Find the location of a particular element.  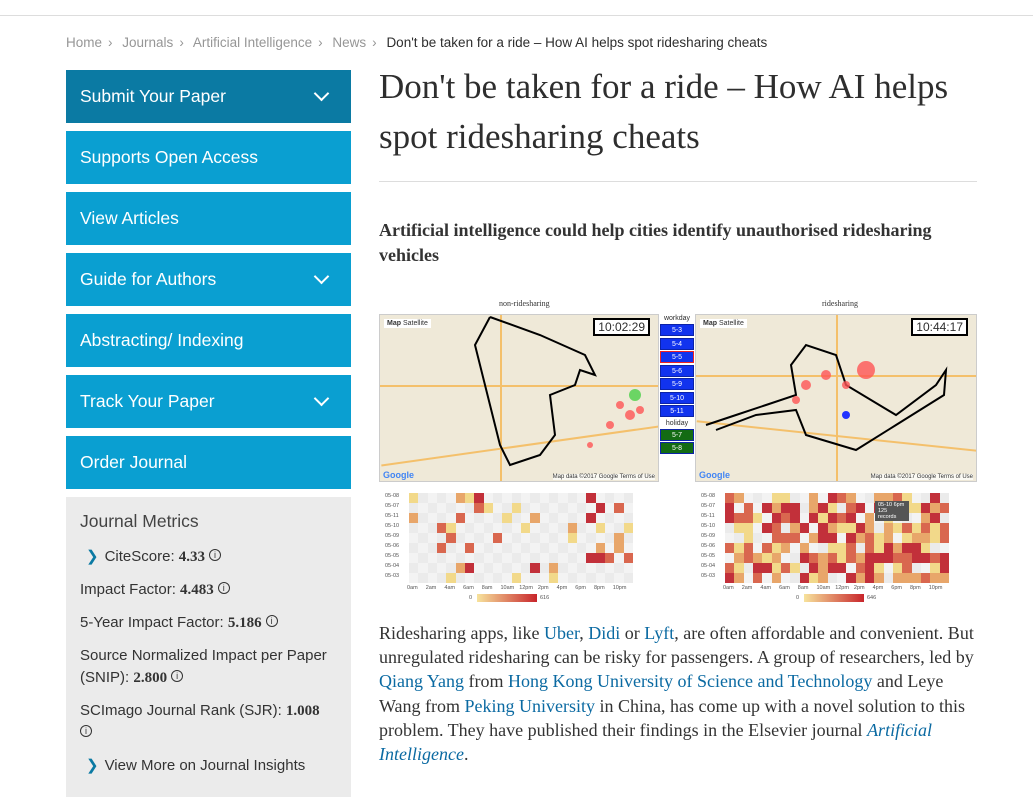

day-button-5-5: 5-5 is located at coordinates (677, 357).